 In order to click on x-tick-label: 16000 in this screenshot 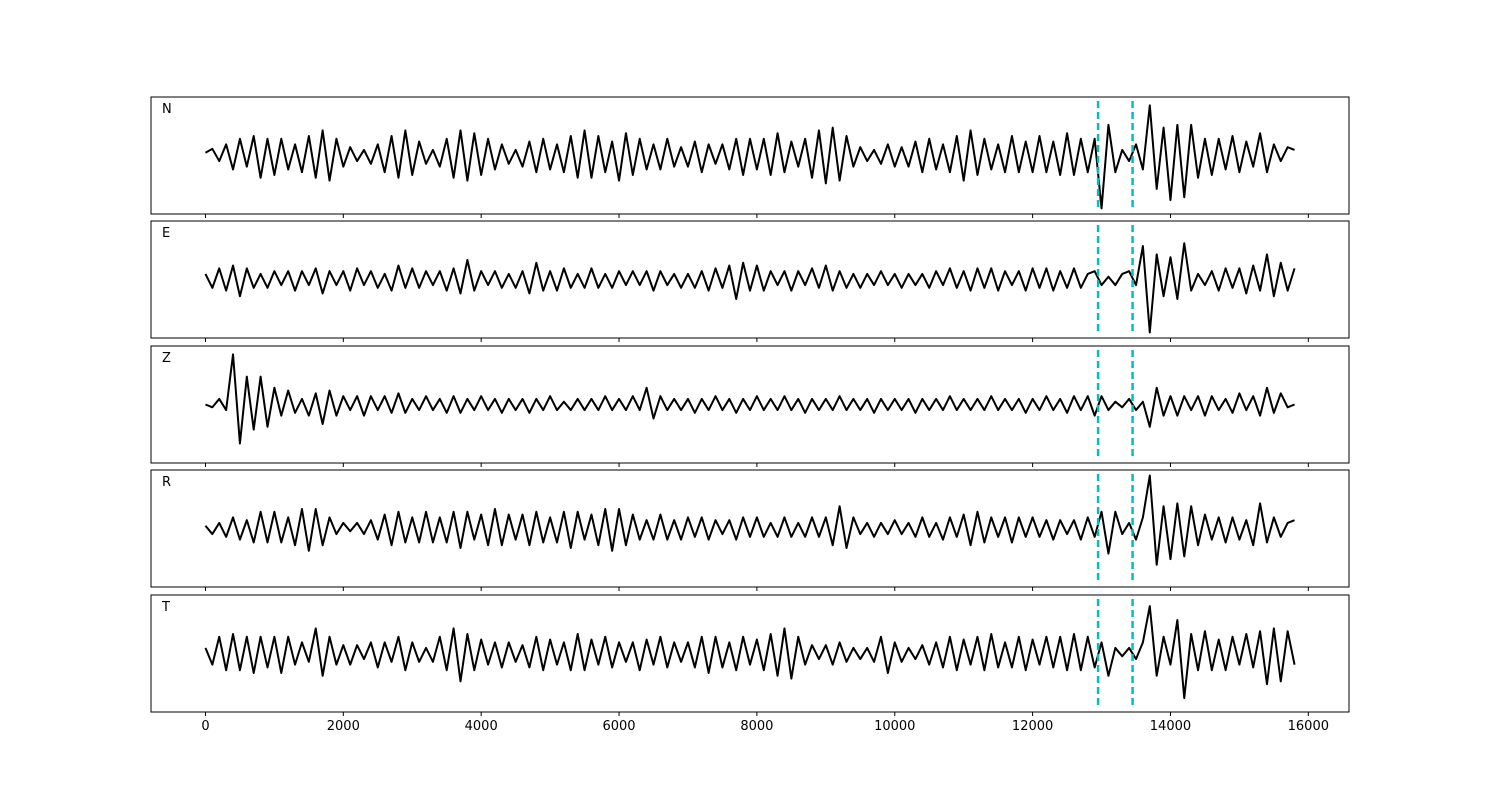, I will do `click(1308, 726)`.